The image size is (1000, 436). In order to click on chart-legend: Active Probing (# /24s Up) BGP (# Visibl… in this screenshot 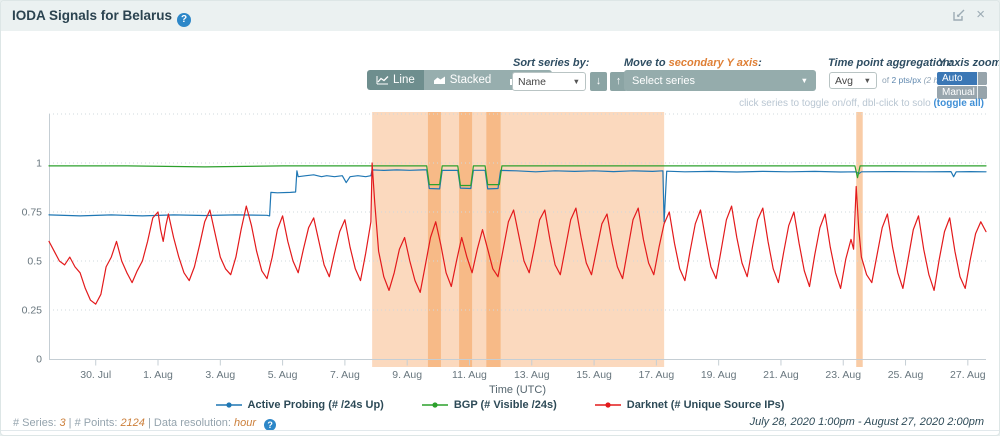, I will do `click(500, 405)`.